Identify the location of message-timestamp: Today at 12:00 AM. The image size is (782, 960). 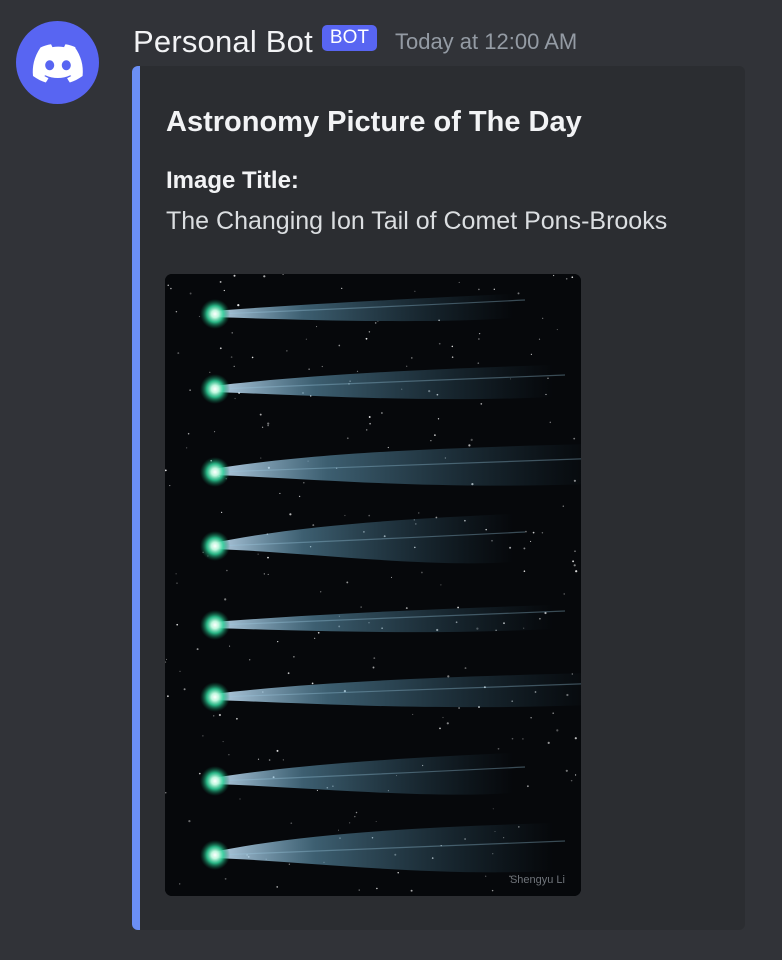
(486, 41).